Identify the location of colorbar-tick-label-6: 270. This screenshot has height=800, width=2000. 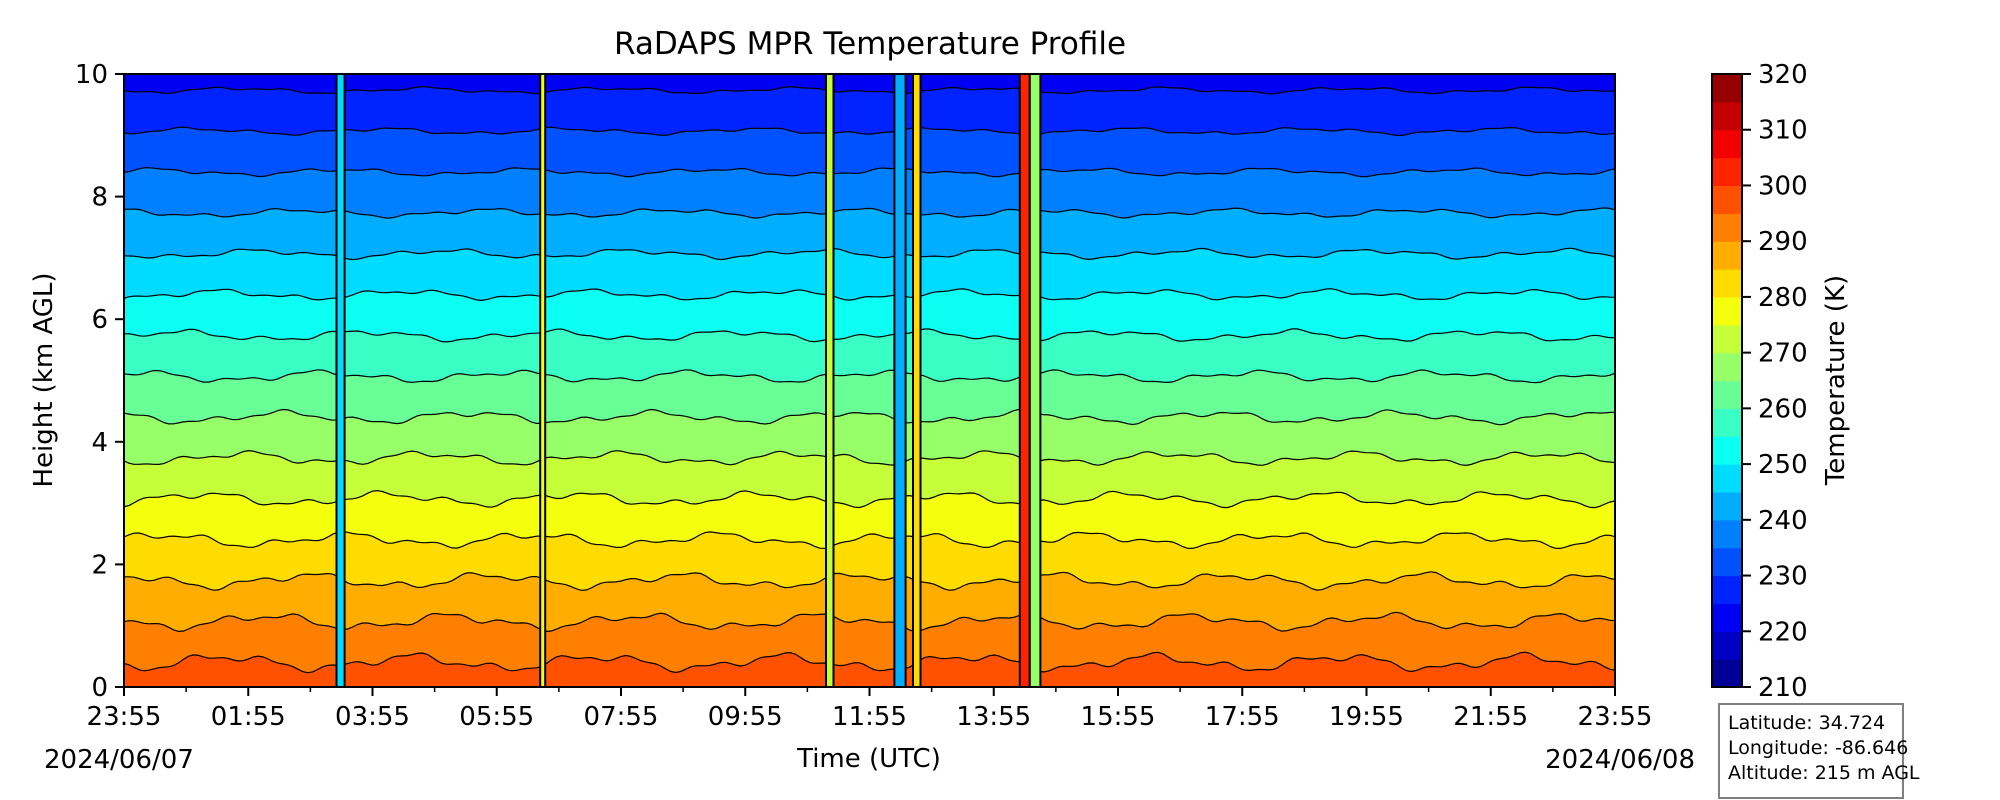
(1783, 354).